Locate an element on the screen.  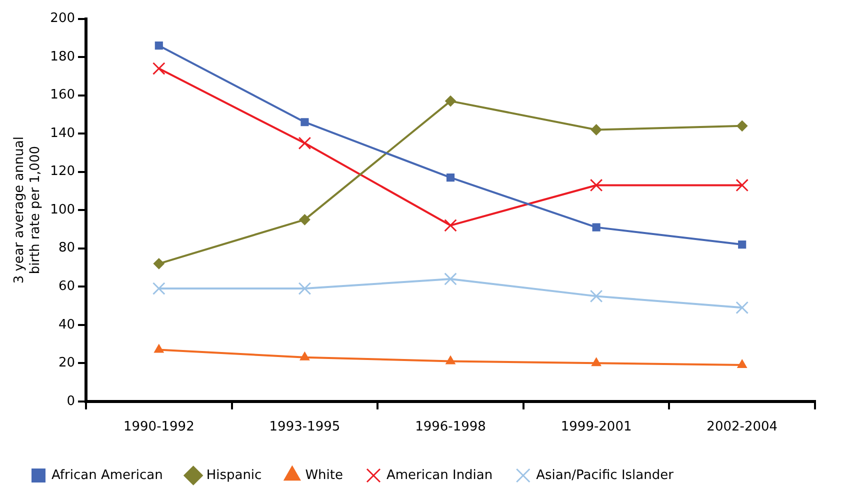
x-tick-label: 1999-2001 is located at coordinates (596, 427).